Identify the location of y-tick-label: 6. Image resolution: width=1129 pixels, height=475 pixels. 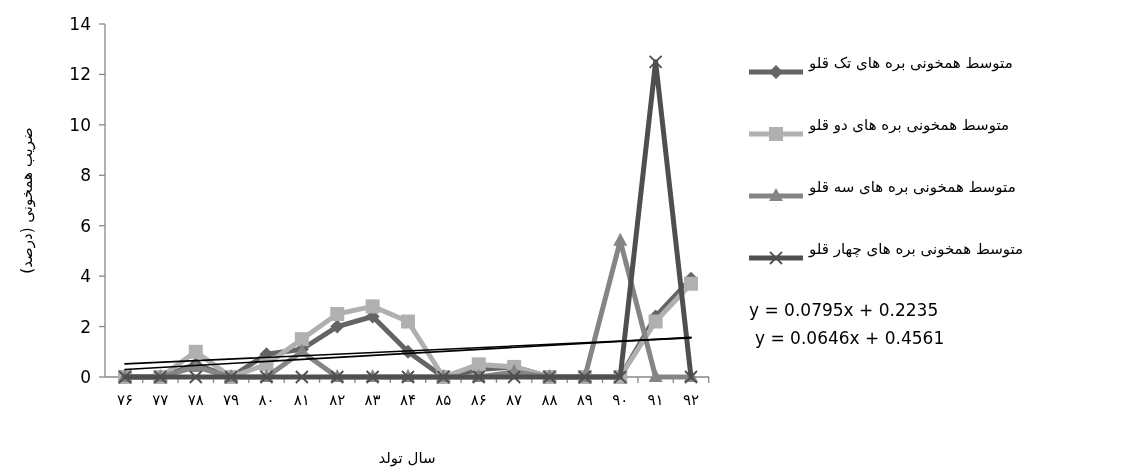
(85, 225).